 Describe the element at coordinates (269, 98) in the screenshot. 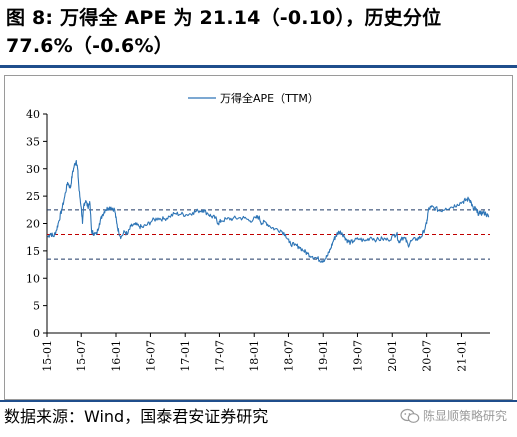

I see `legend-label: 万得全APE（TTM）` at that location.